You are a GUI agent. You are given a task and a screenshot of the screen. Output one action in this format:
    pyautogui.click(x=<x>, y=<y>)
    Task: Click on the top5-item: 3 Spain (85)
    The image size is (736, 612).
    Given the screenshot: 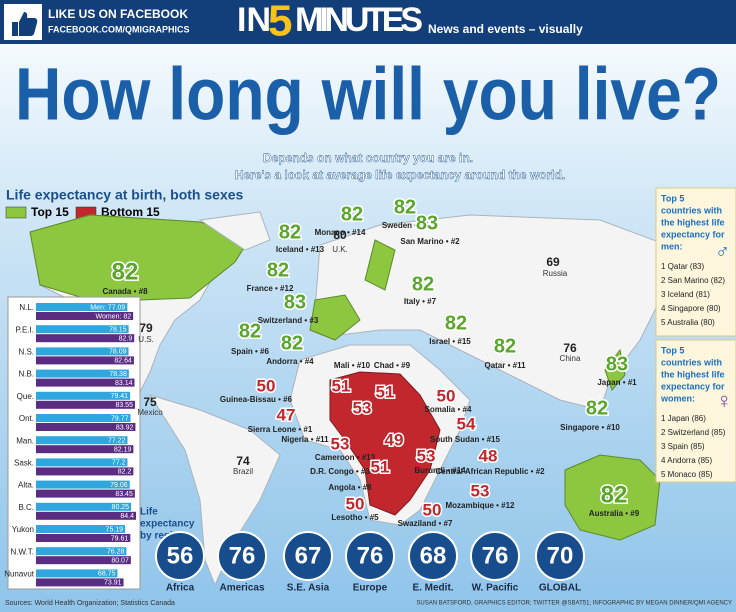 What is the action you would take?
    pyautogui.click(x=683, y=446)
    